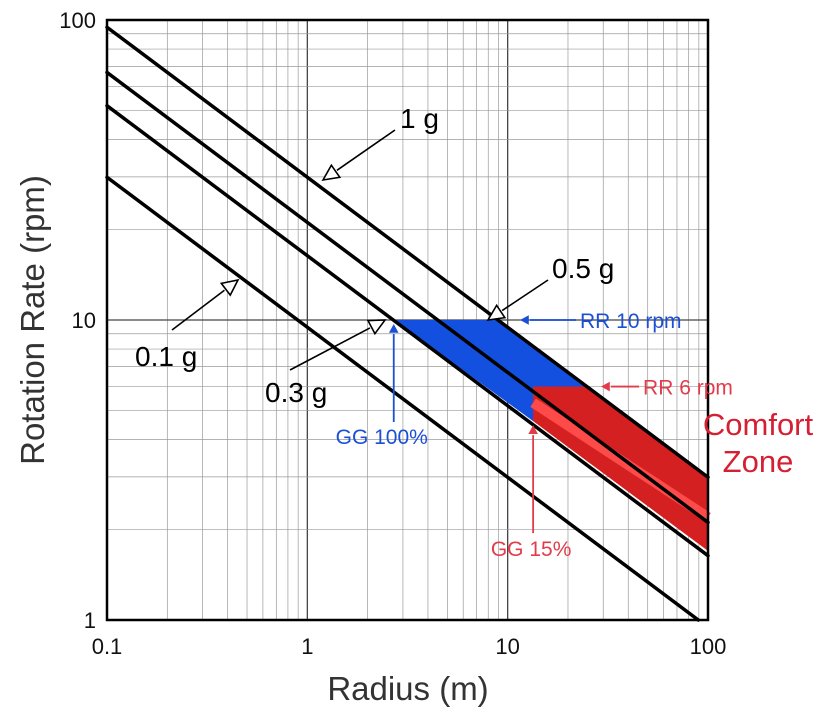 The width and height of the screenshot is (822, 712). What do you see at coordinates (107, 646) in the screenshot?
I see `x-tick-label: 0.1` at bounding box center [107, 646].